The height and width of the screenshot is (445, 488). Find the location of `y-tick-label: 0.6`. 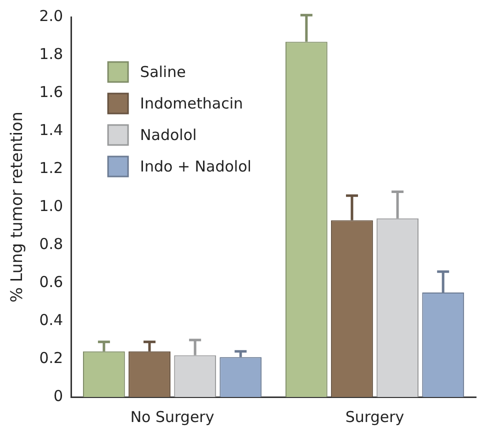

y-tick-label: 0.6 is located at coordinates (51, 281).